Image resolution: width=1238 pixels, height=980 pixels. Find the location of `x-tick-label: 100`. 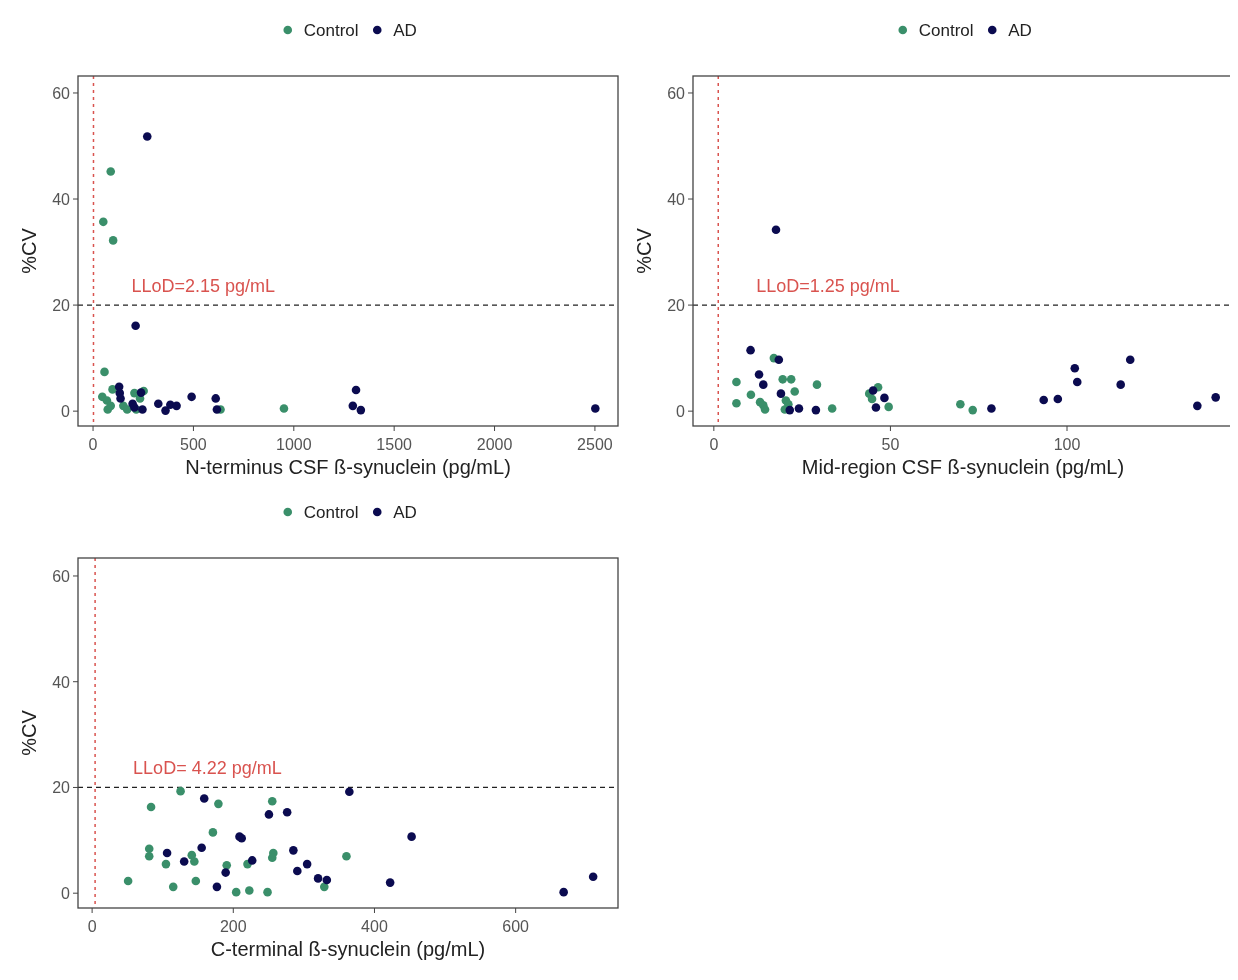

x-tick-label: 100 is located at coordinates (1067, 444).